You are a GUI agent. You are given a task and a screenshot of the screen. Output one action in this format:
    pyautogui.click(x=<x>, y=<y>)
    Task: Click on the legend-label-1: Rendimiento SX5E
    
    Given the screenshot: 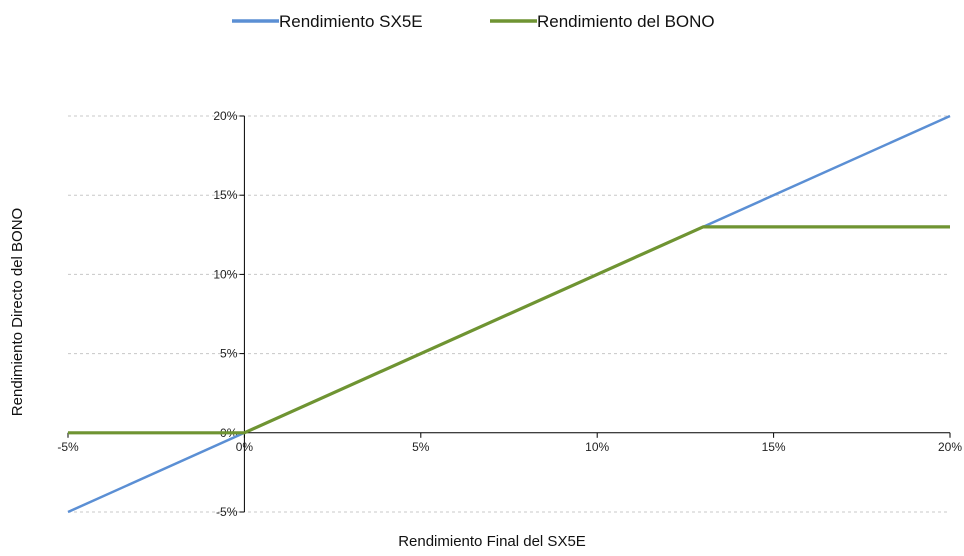 What is the action you would take?
    pyautogui.click(x=351, y=21)
    